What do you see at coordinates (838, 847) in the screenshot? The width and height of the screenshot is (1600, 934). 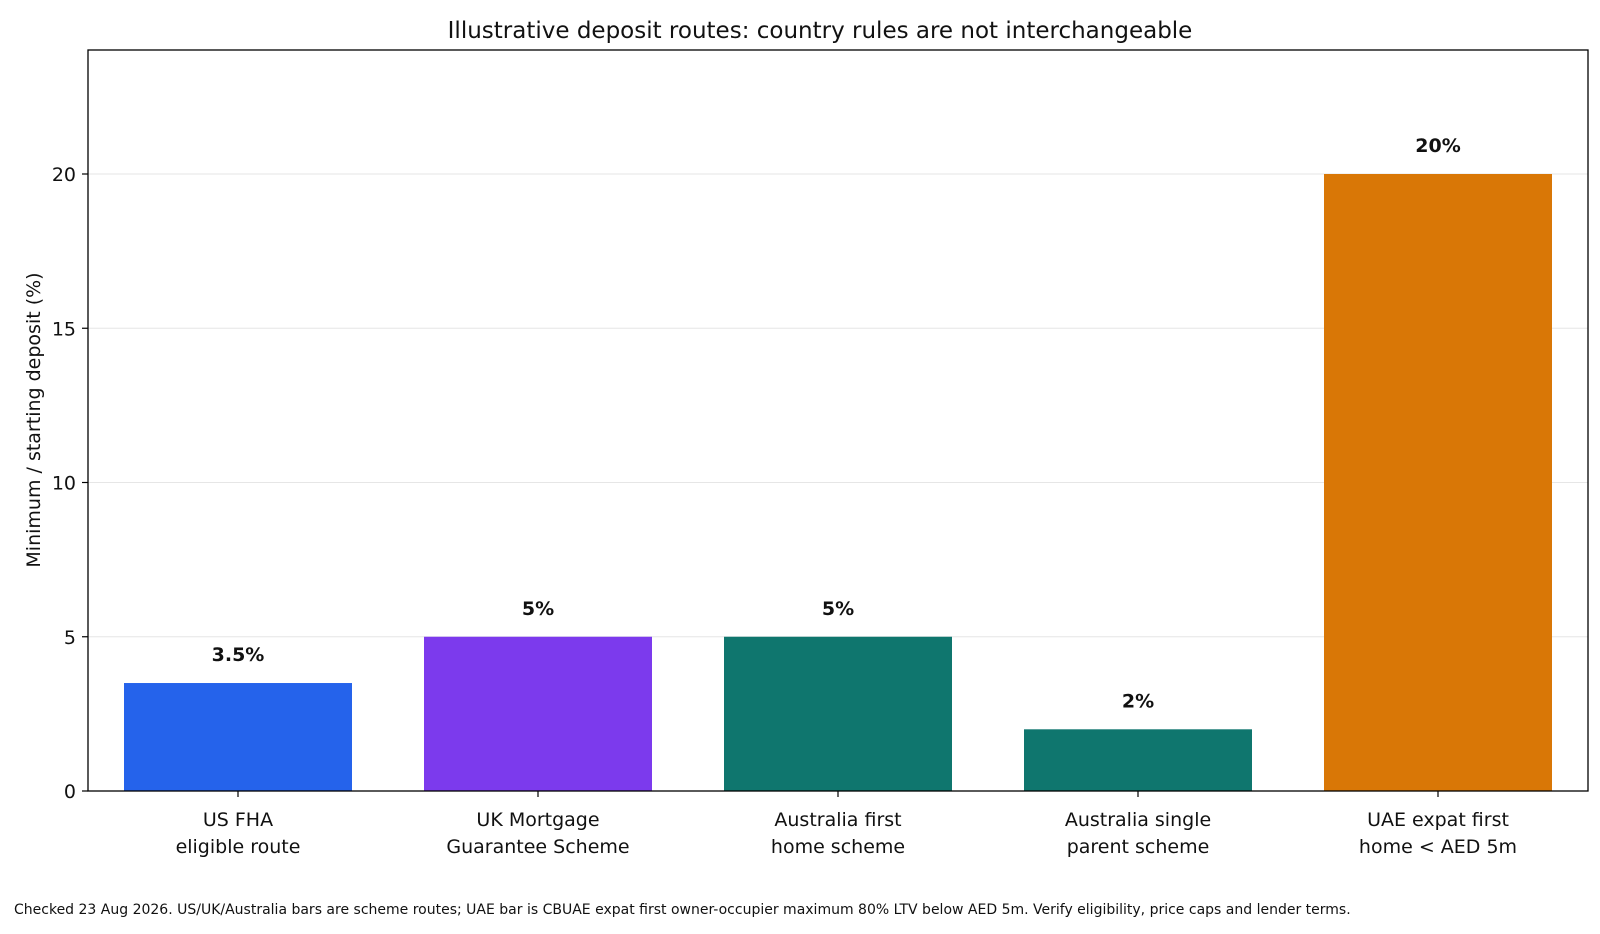 I see `x-tick-label: home scheme` at bounding box center [838, 847].